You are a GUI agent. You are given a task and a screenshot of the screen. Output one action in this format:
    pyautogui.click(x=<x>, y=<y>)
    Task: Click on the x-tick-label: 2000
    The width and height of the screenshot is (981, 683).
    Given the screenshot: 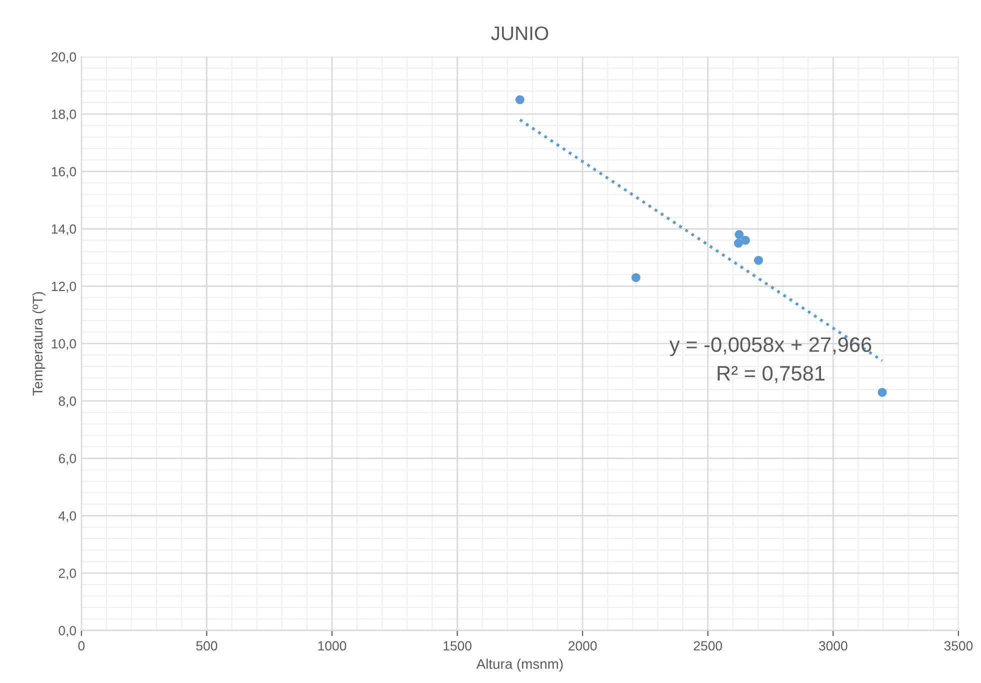 What is the action you would take?
    pyautogui.click(x=582, y=646)
    